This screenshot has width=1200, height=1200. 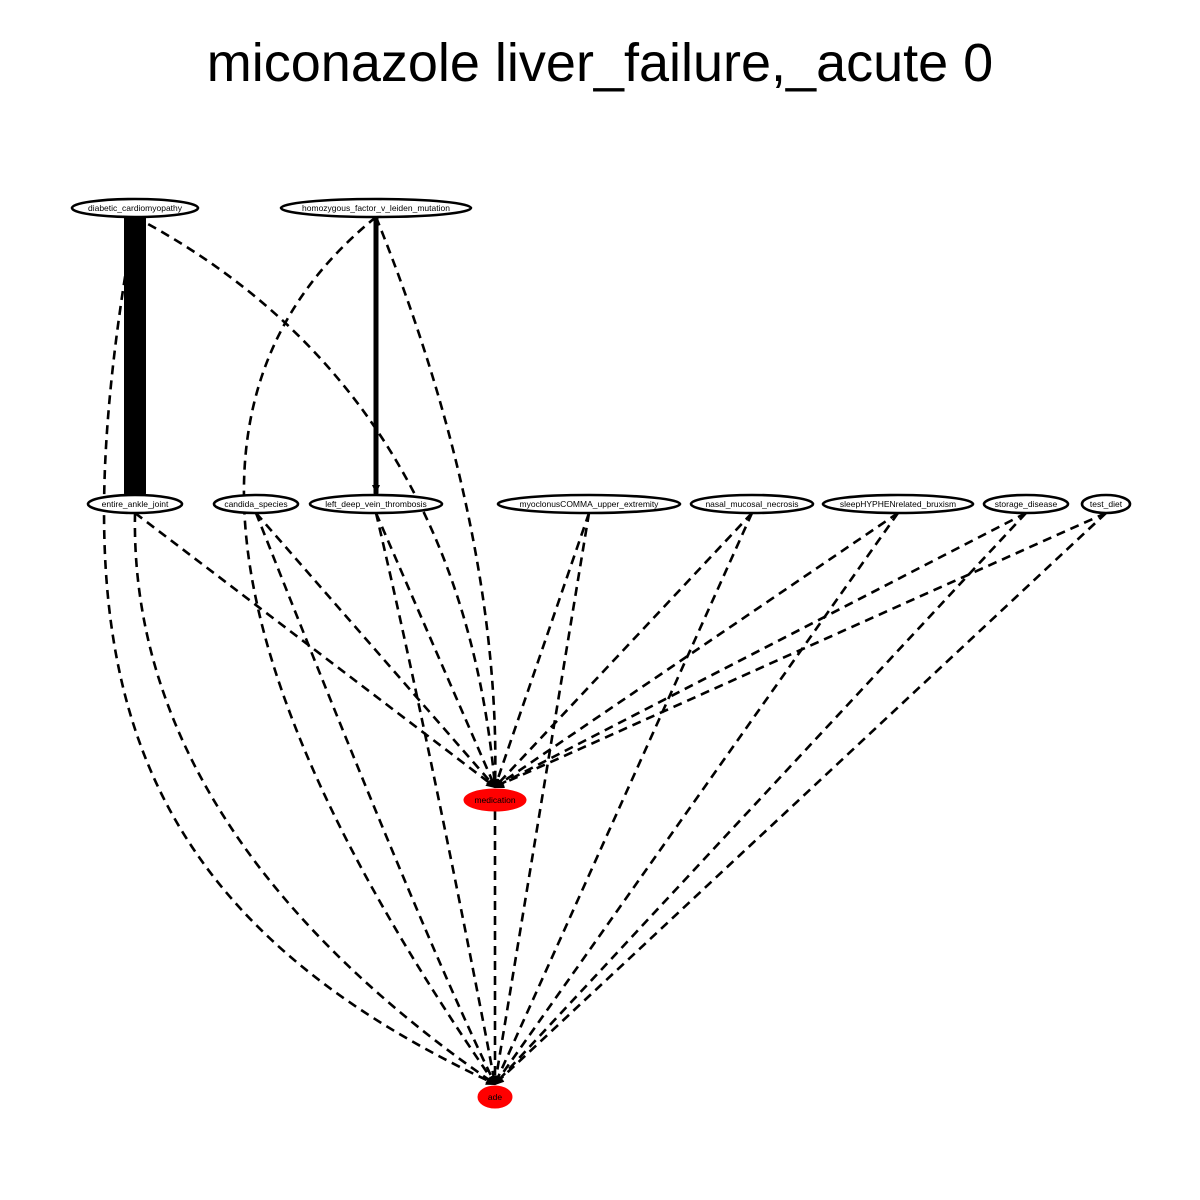 I want to click on node-homozygous_factor_v_leiden_mutation: homozygous_factor_v_leiden_mutation, so click(x=376, y=208).